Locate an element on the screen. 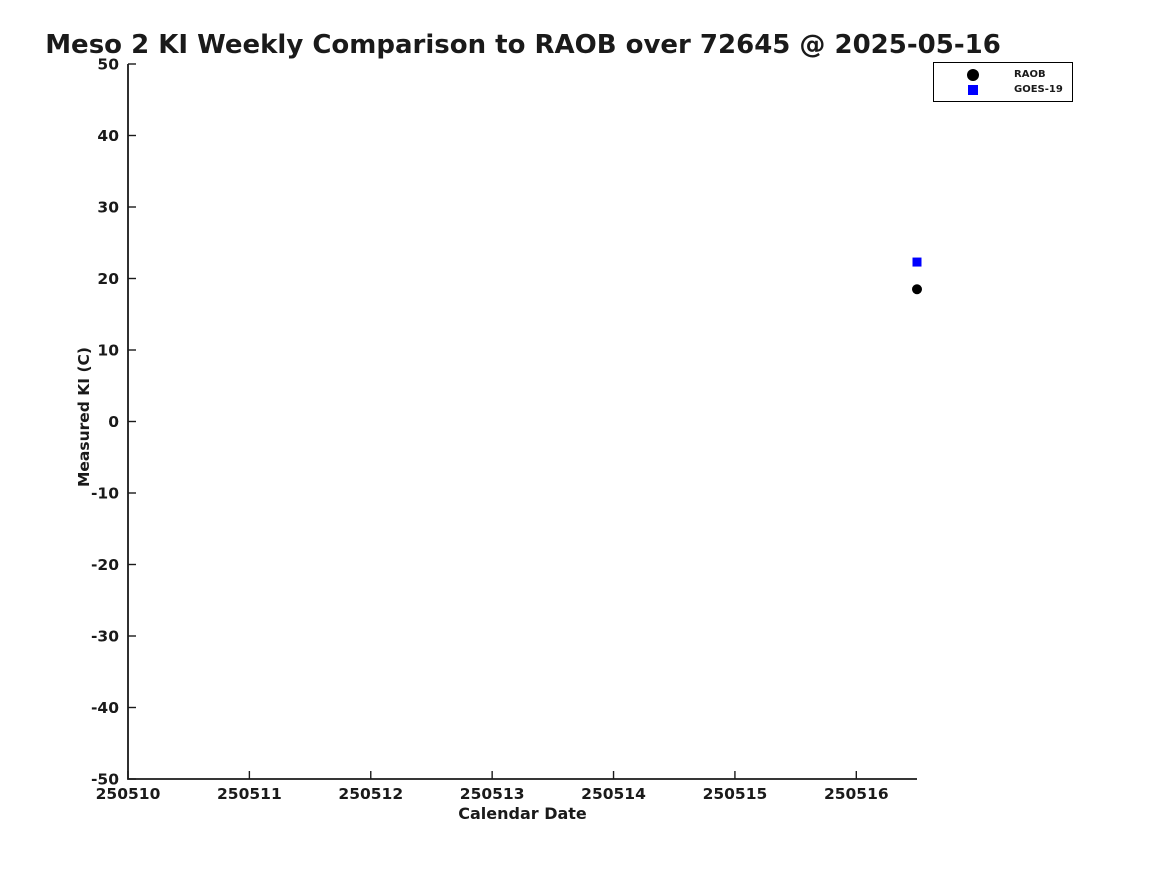 The height and width of the screenshot is (875, 1167). y-tick-label: -20 is located at coordinates (105, 565).